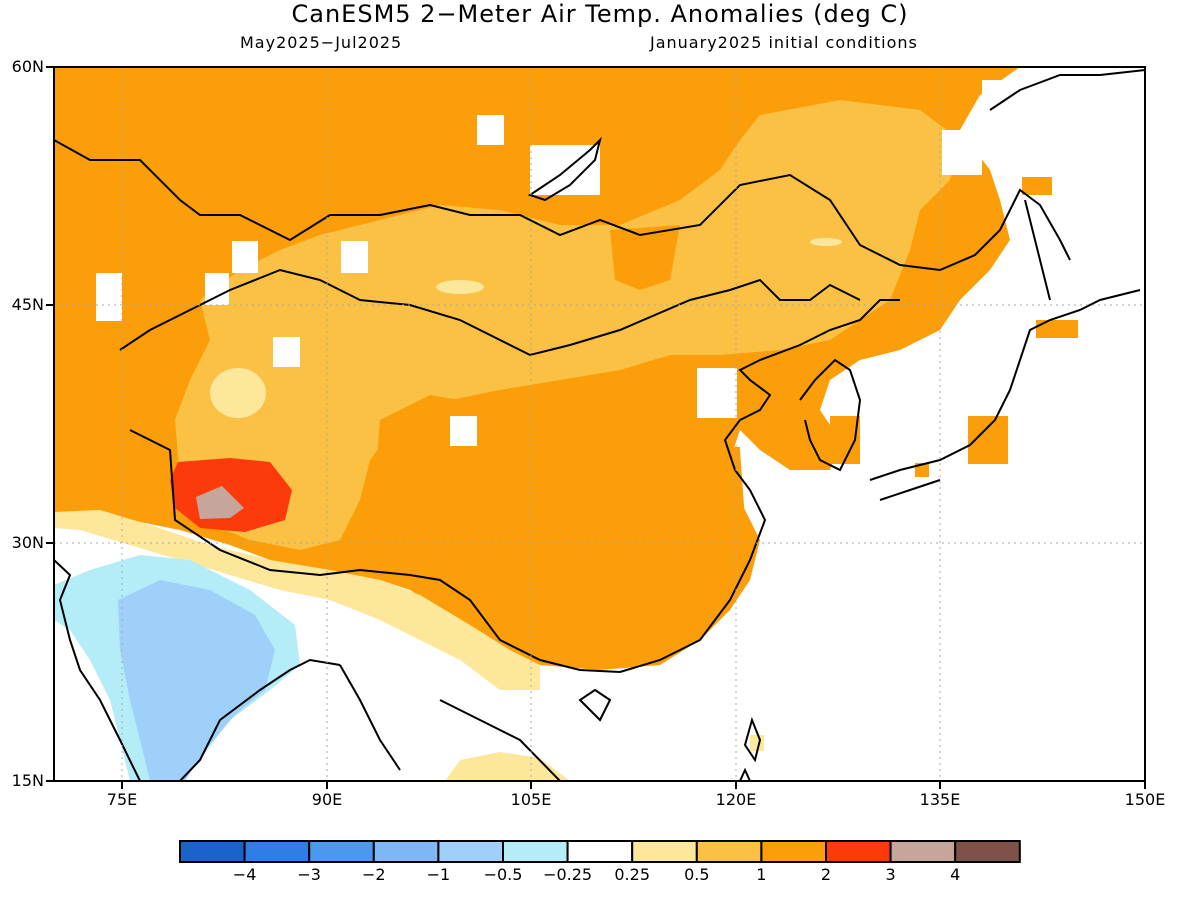 Image resolution: width=1200 pixels, height=900 pixels. What do you see at coordinates (27, 542) in the screenshot?
I see `lat-label-30n: 30N` at bounding box center [27, 542].